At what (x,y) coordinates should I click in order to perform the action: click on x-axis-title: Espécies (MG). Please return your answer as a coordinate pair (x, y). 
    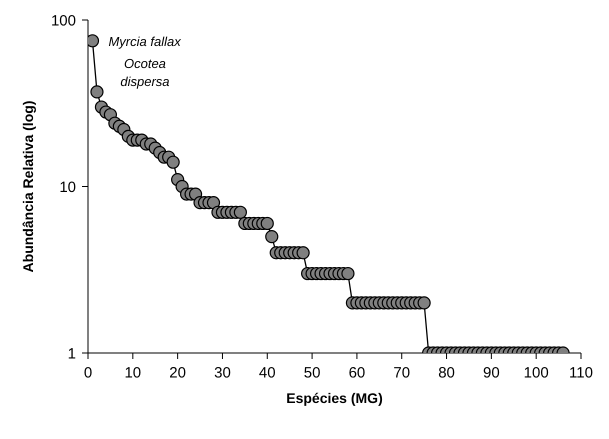
    Looking at the image, I should click on (334, 398).